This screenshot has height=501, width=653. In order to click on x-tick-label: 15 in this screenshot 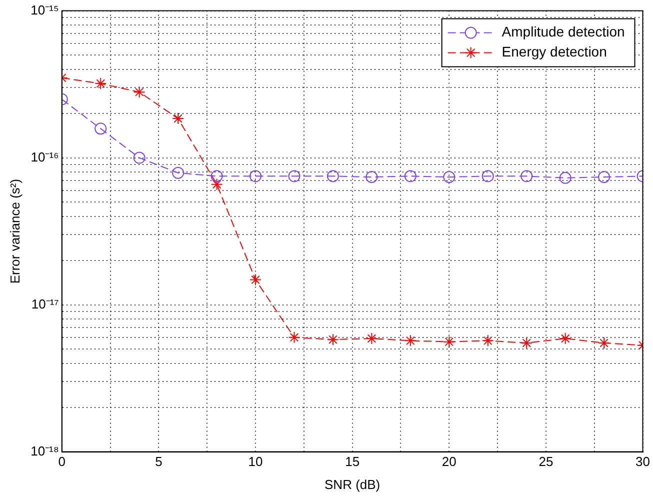, I will do `click(352, 462)`.